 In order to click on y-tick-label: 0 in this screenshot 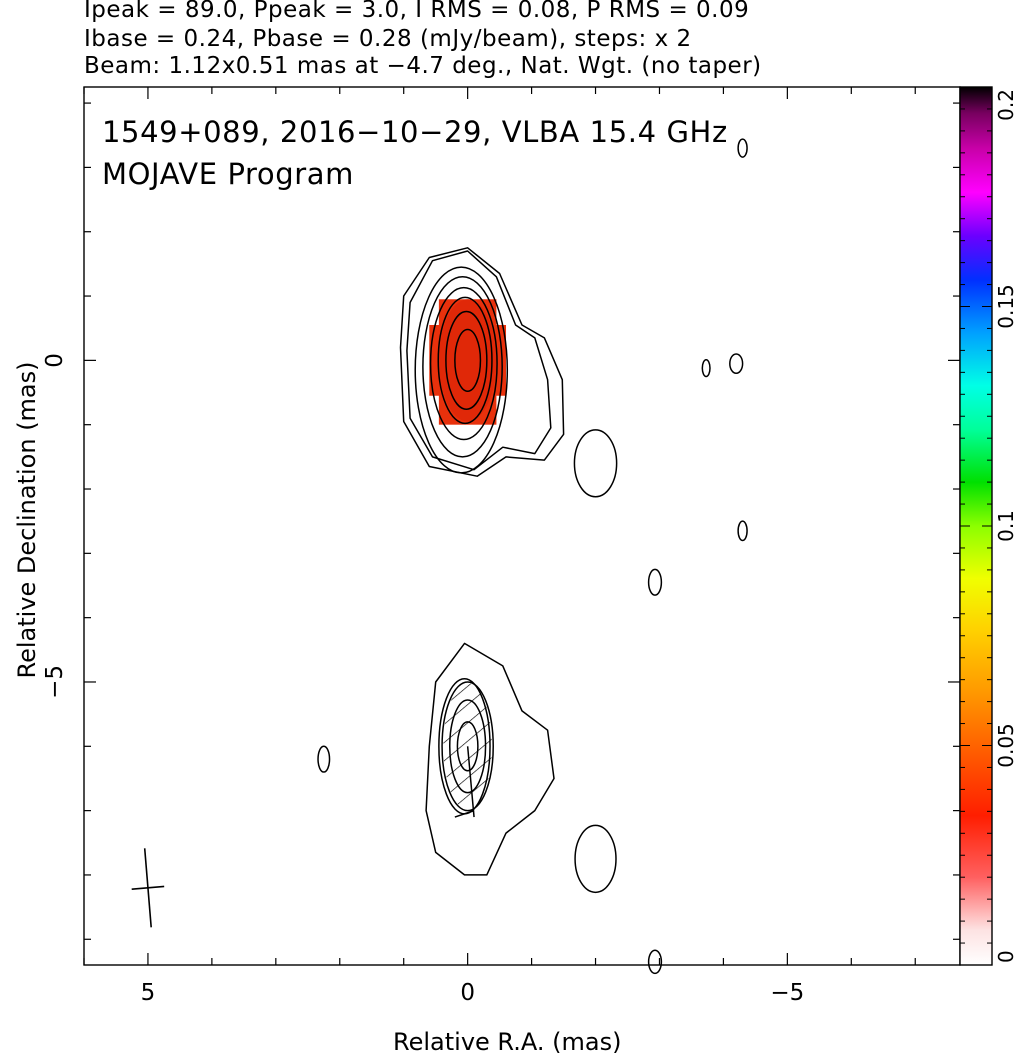, I will do `click(55, 360)`.